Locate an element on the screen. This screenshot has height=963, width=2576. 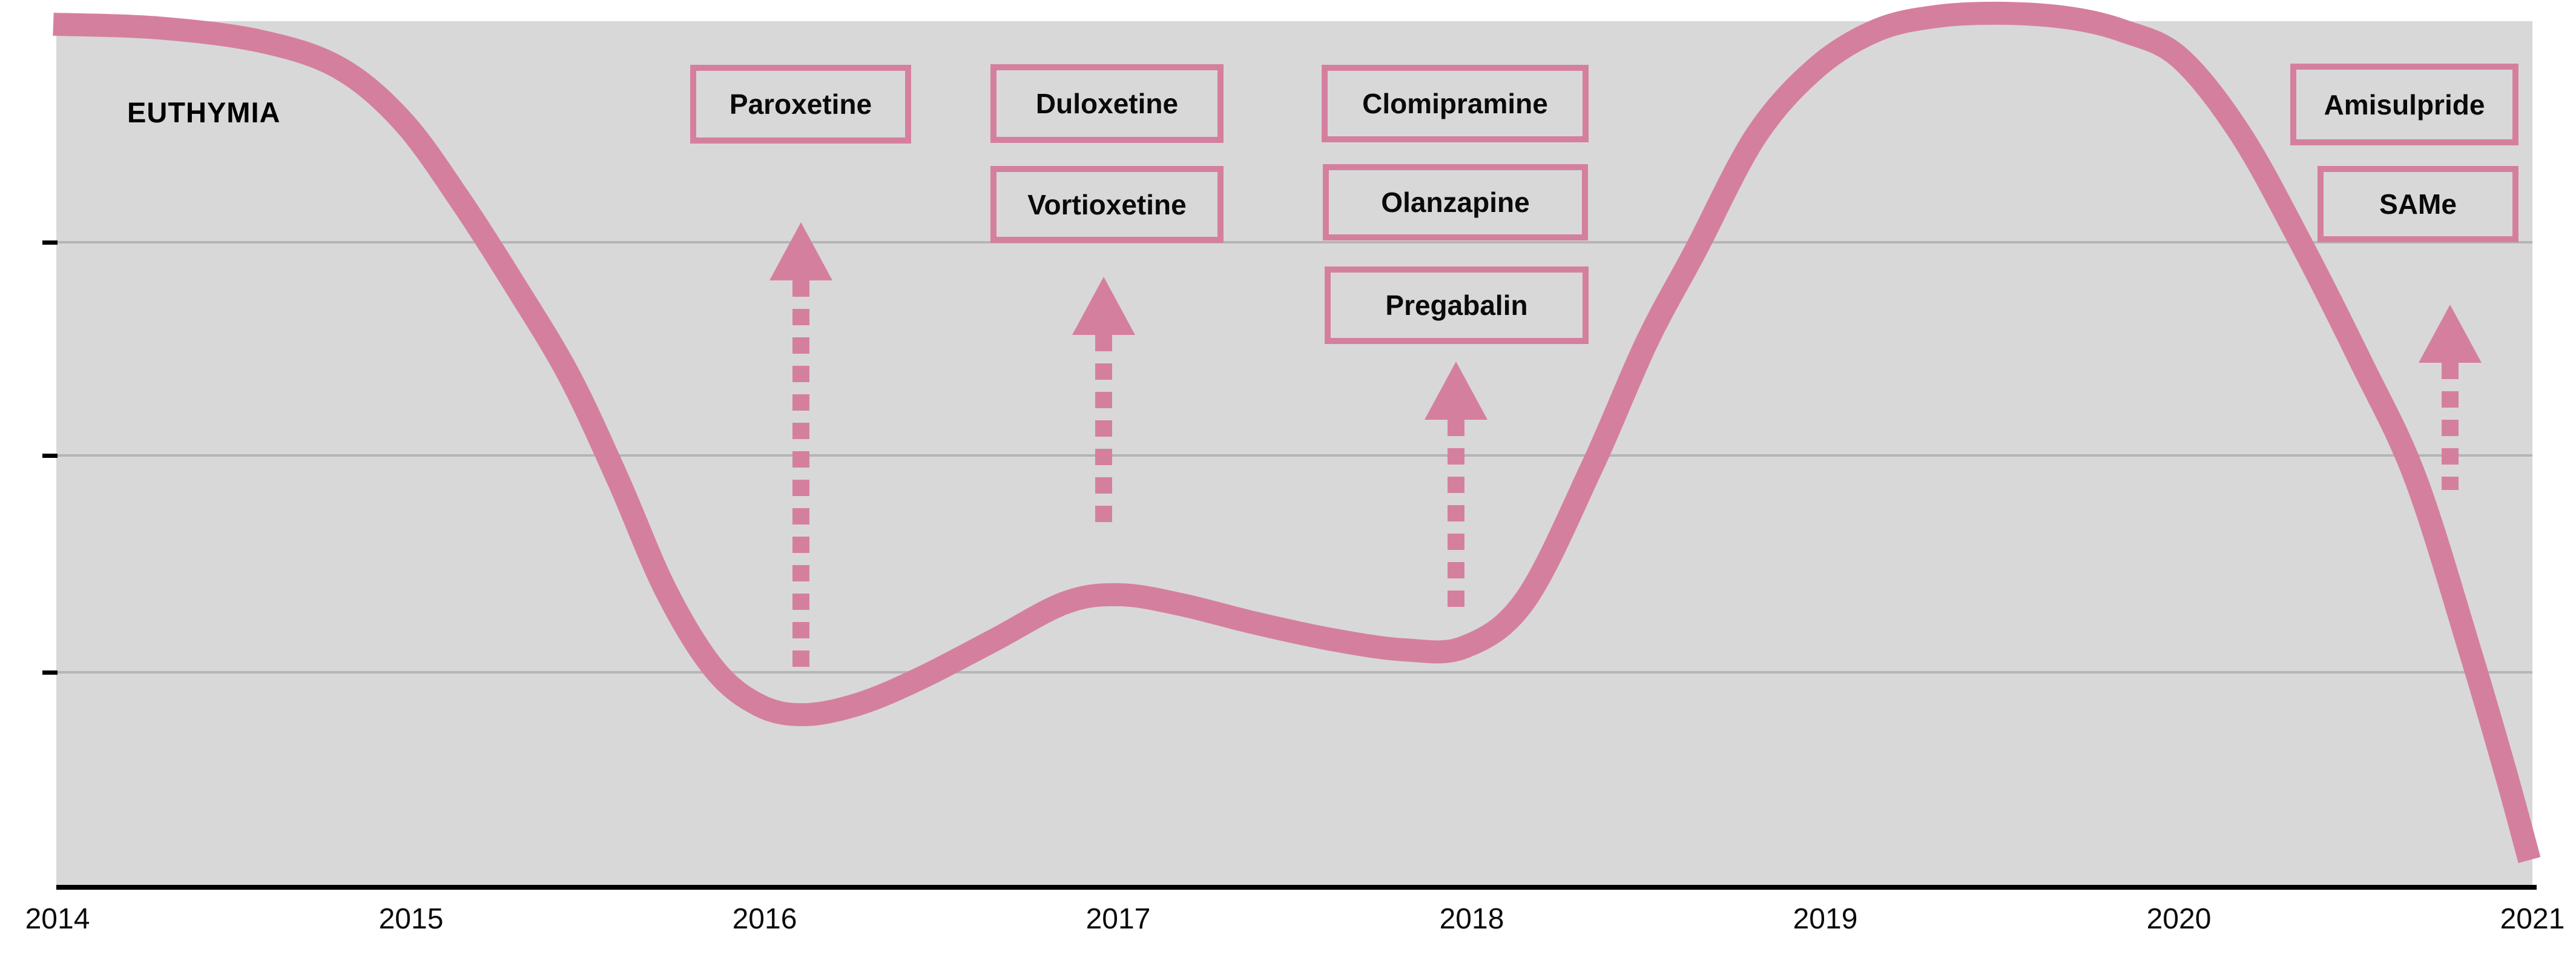
medication-box-amisulpride: Amisulpride is located at coordinates (2404, 104).